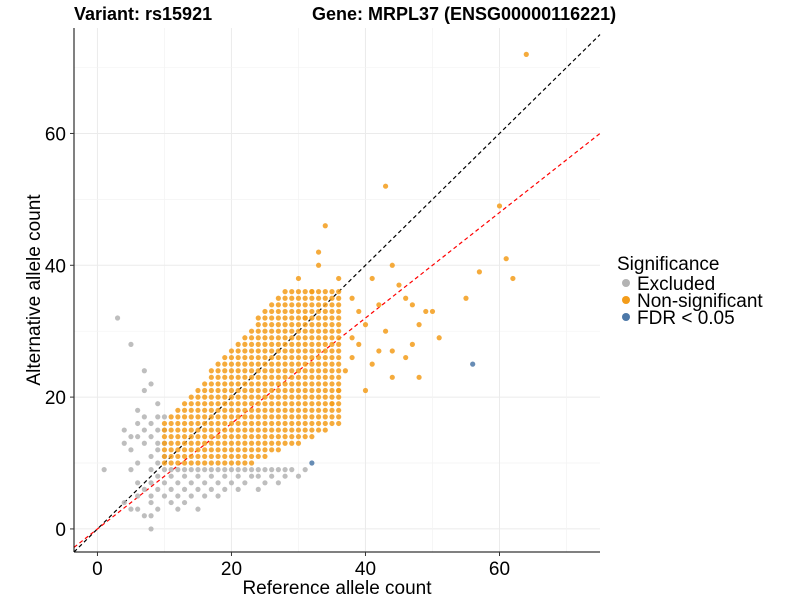  I want to click on y-tick-label: 0, so click(60, 530).